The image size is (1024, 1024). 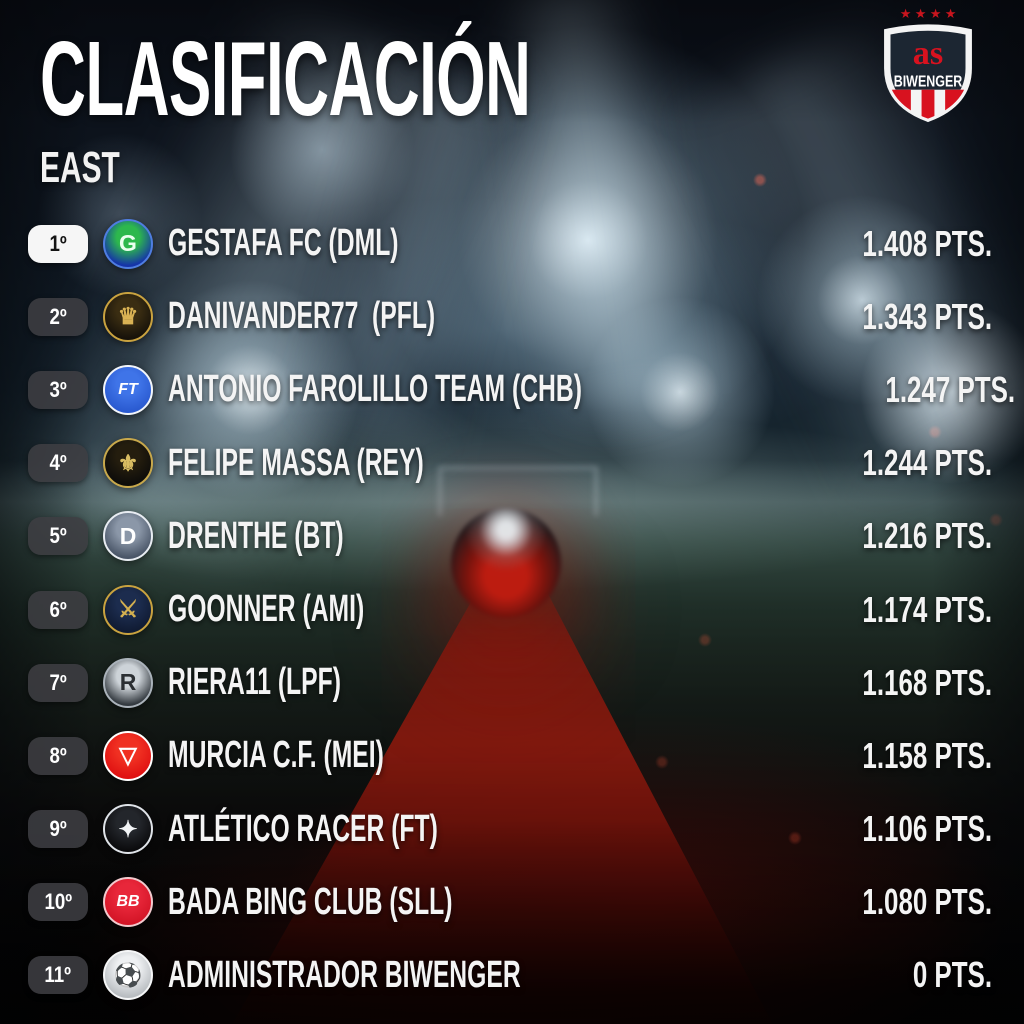 What do you see at coordinates (950, 389) in the screenshot?
I see `points-value: 1.247 PTS.` at bounding box center [950, 389].